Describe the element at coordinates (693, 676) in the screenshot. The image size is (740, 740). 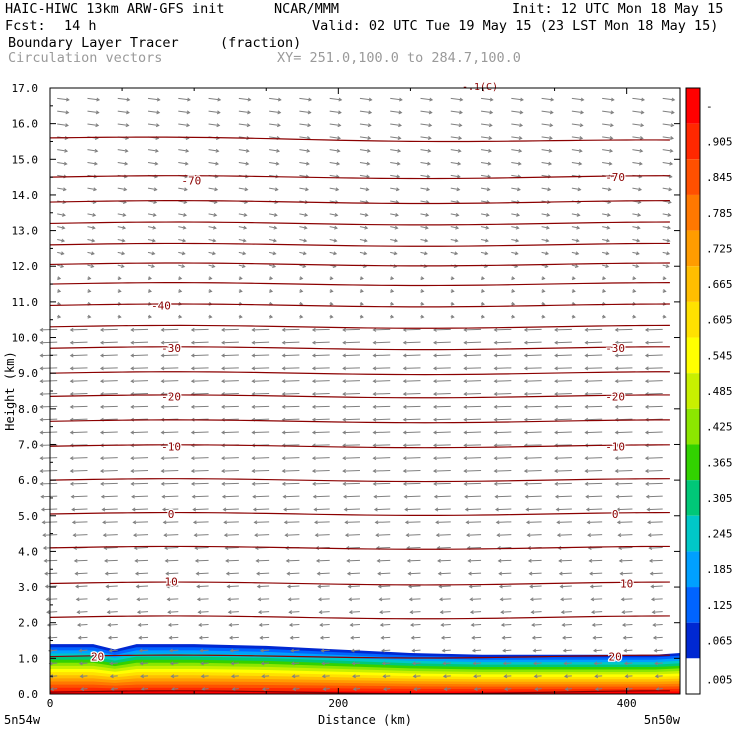
I see `colorbar-swatch` at that location.